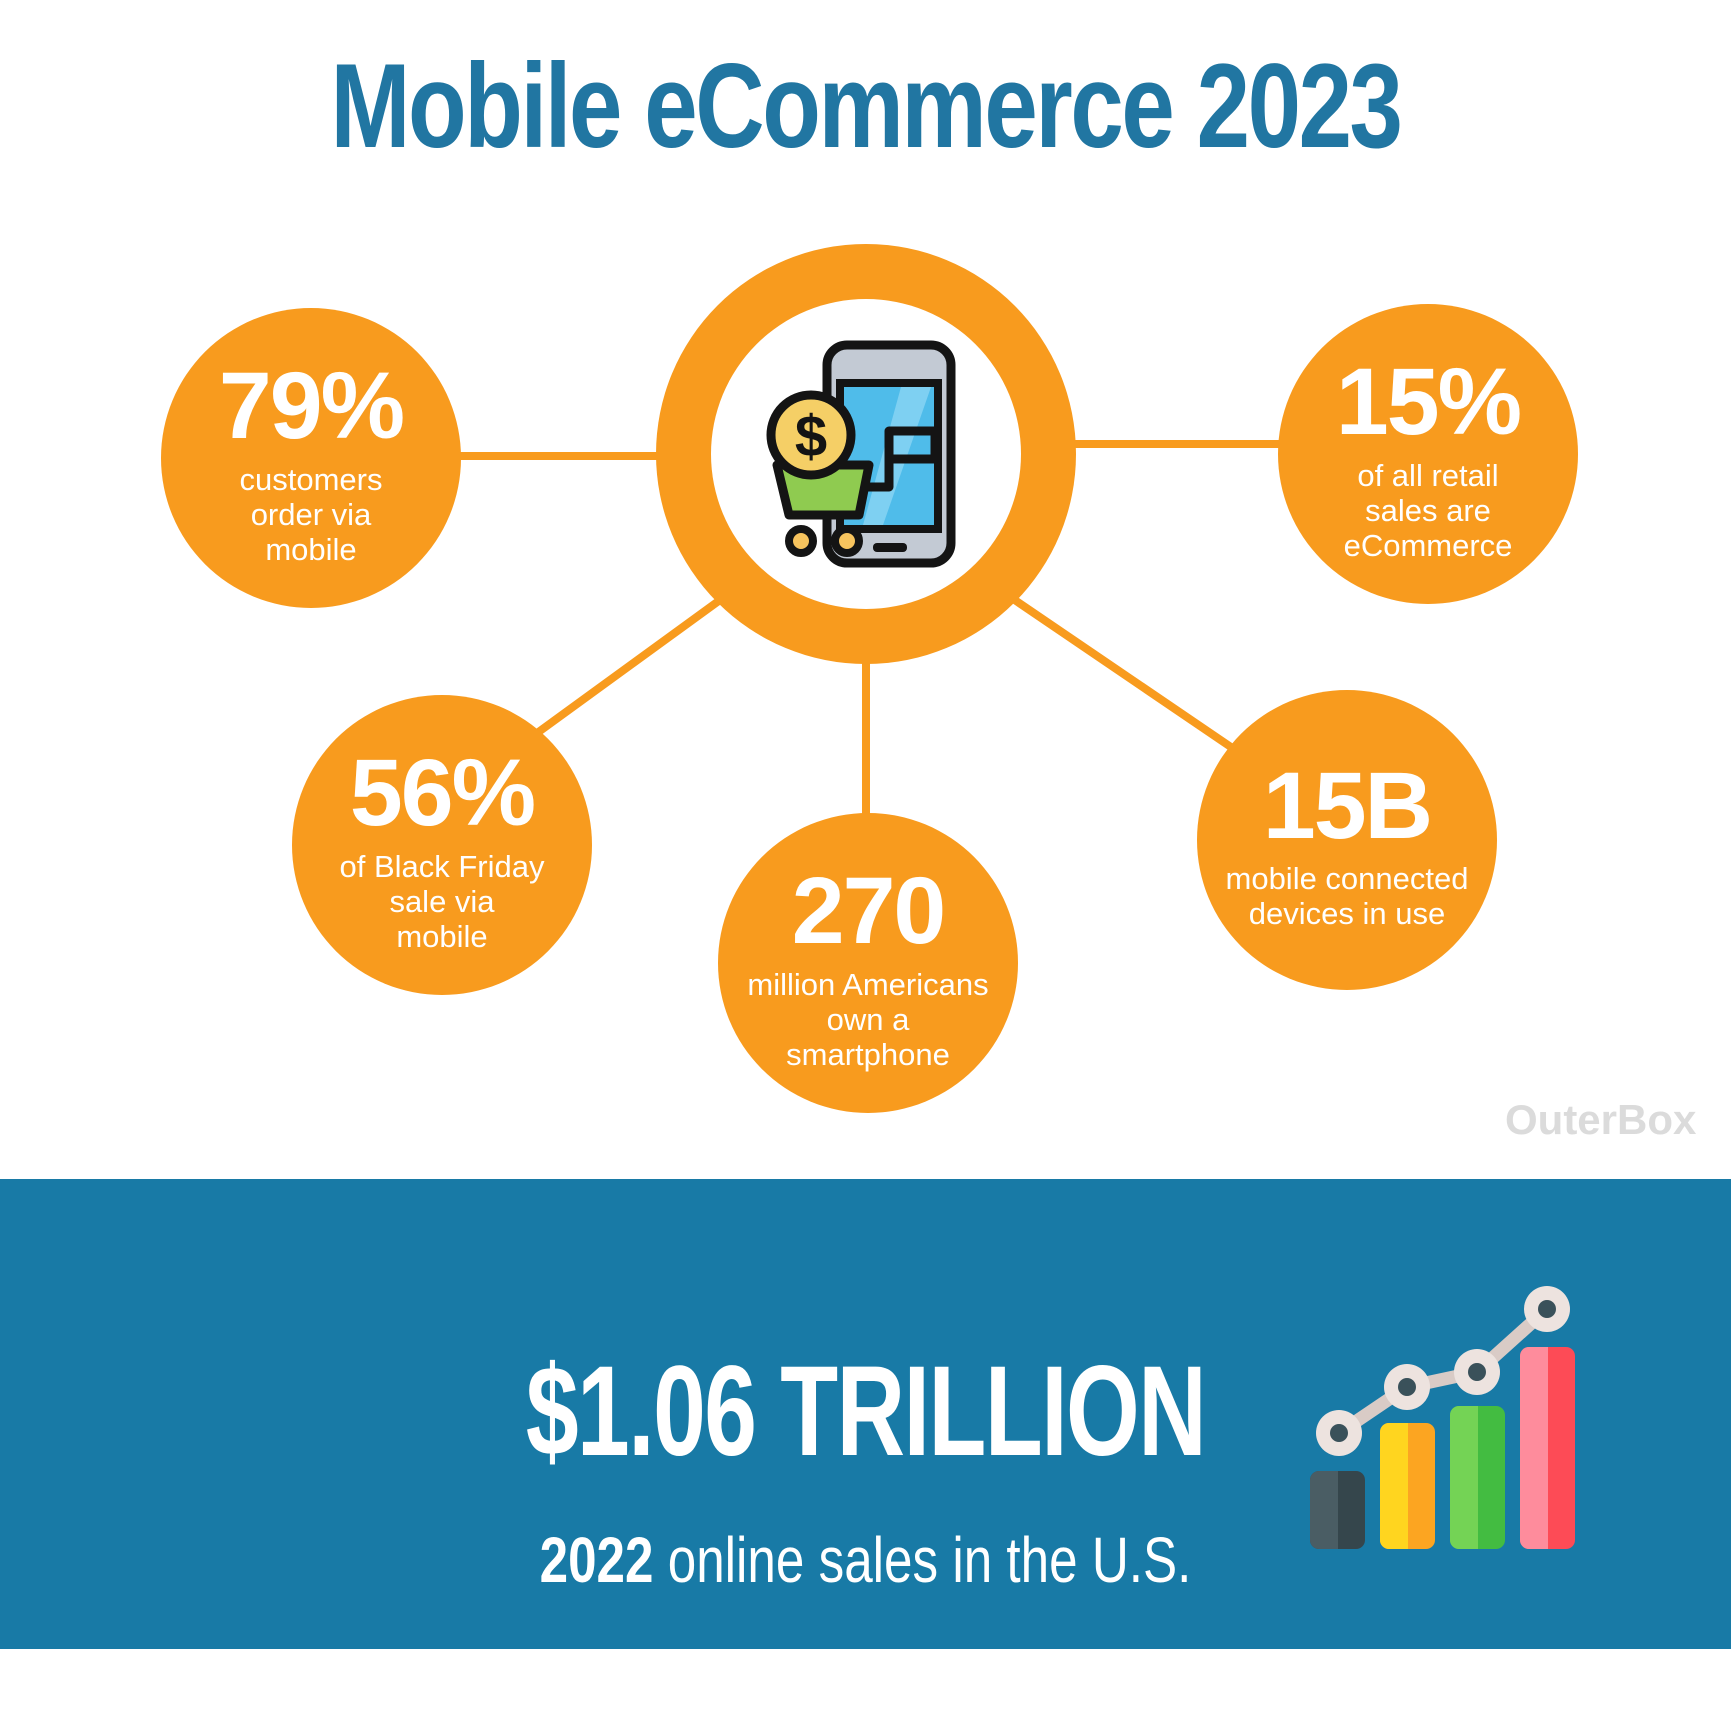  I want to click on trend-line, so click(1443, 1371).